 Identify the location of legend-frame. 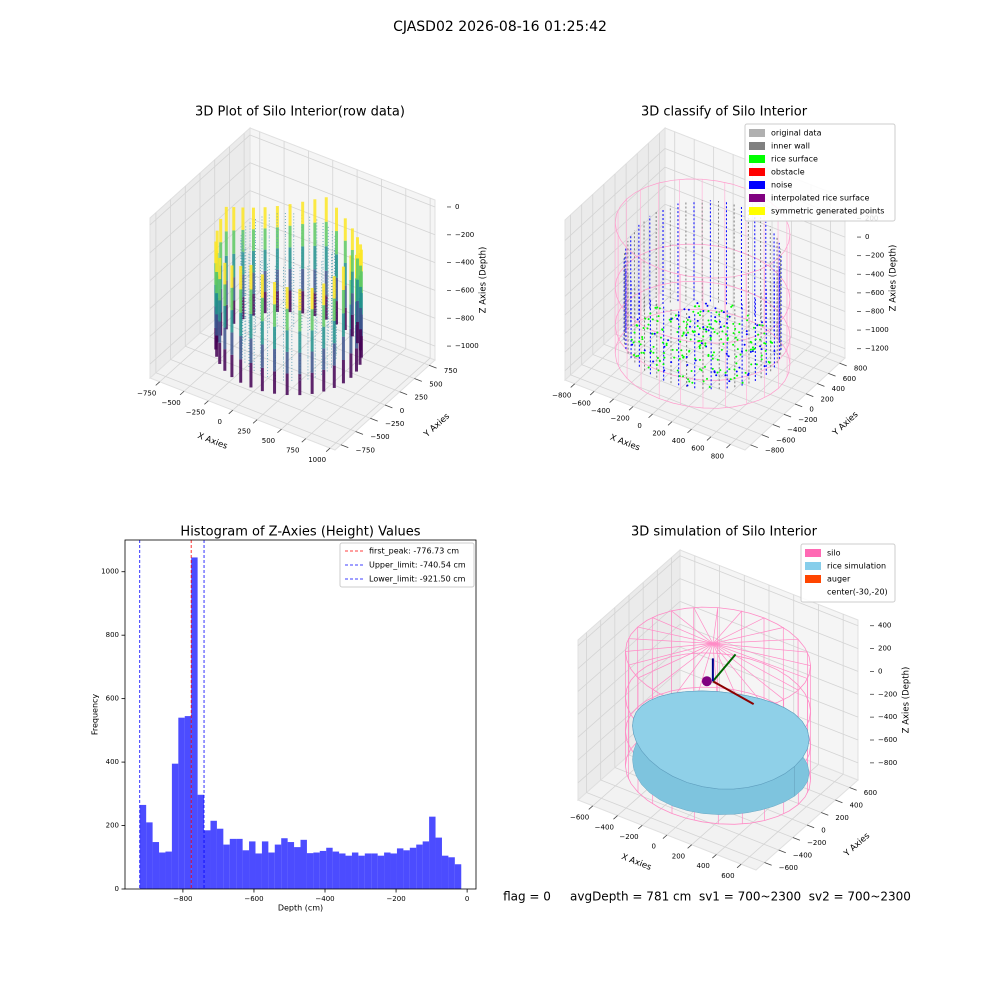
(820, 172).